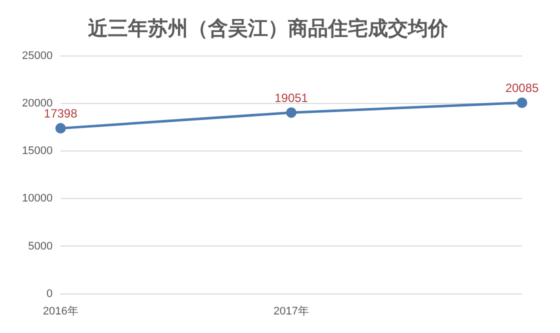  What do you see at coordinates (40, 246) in the screenshot?
I see `y-tick-label: 5000` at bounding box center [40, 246].